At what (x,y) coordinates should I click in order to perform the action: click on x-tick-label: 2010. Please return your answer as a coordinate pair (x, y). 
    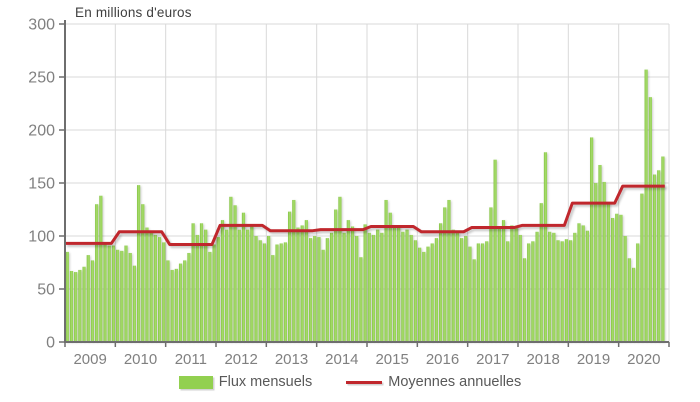
    Looking at the image, I should click on (140, 359).